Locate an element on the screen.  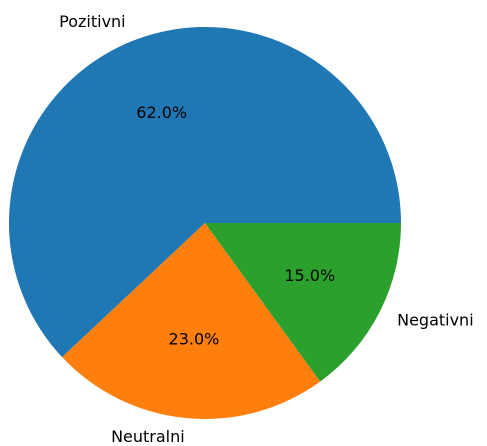
value-label: 23.0% is located at coordinates (194, 339).